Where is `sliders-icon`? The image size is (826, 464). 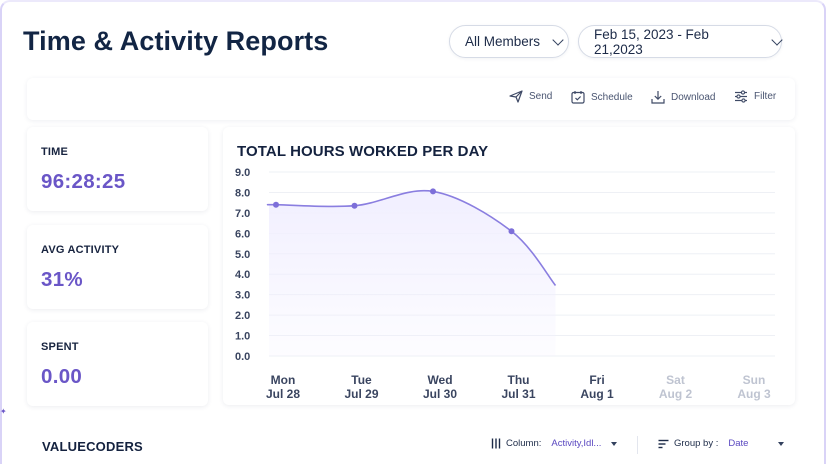 sliders-icon is located at coordinates (741, 96).